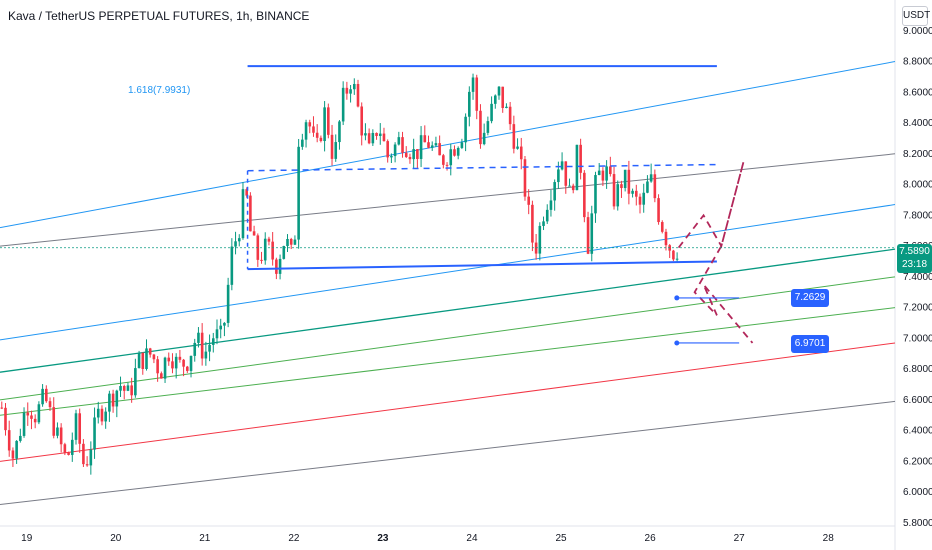 The image size is (932, 550). Describe the element at coordinates (917, 154) in the screenshot. I see `price-tick-label: 8.2000` at that location.